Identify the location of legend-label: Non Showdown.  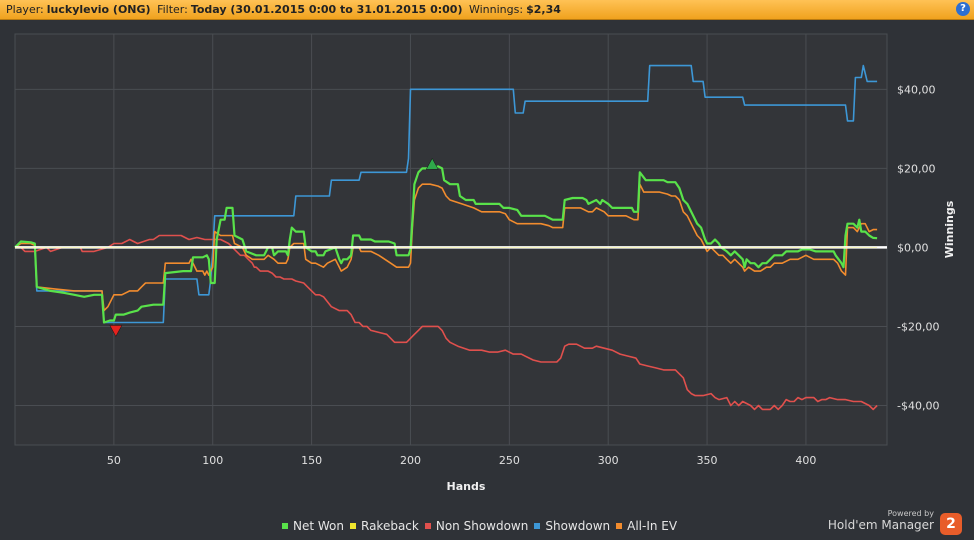
(482, 526).